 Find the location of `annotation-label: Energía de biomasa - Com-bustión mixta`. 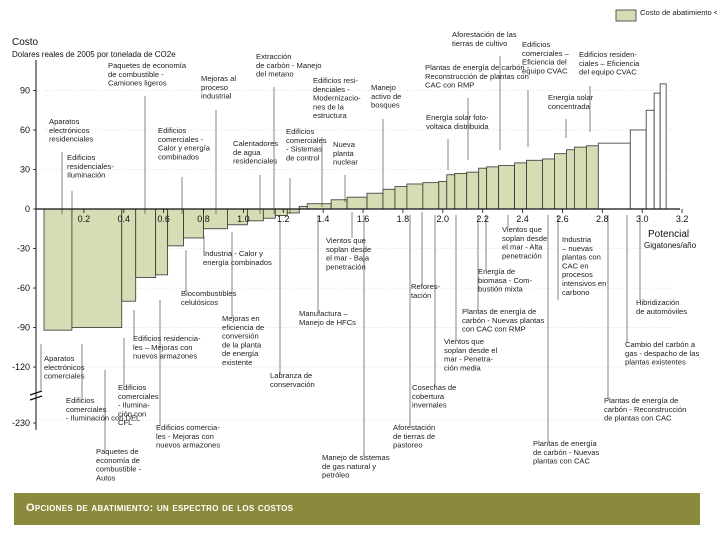

annotation-label: Energía de biomasa - Com-bustión mixta is located at coordinates (505, 280).